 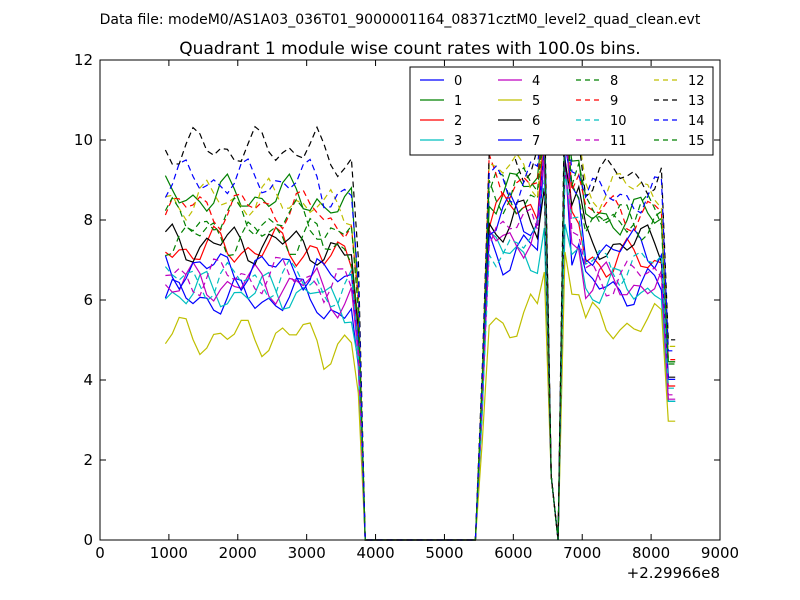 I want to click on legend-label-6: 6, so click(x=536, y=121).